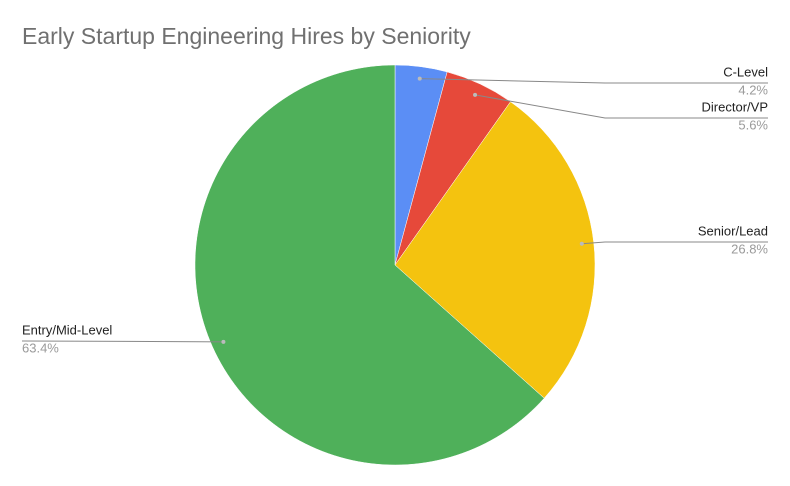 This screenshot has height=486, width=790. What do you see at coordinates (67, 329) in the screenshot?
I see `slice-label: Entry/Mid-Level` at bounding box center [67, 329].